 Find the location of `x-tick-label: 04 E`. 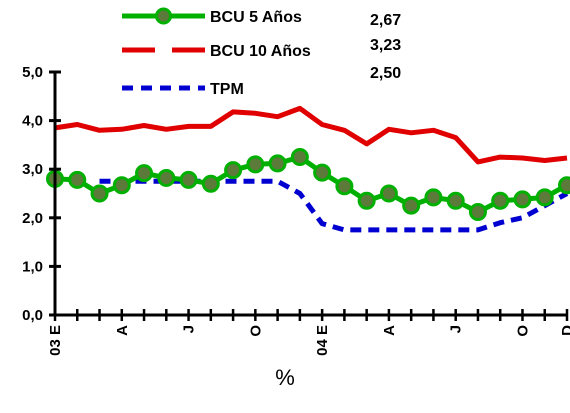

x-tick-label: 04 E is located at coordinates (322, 340).